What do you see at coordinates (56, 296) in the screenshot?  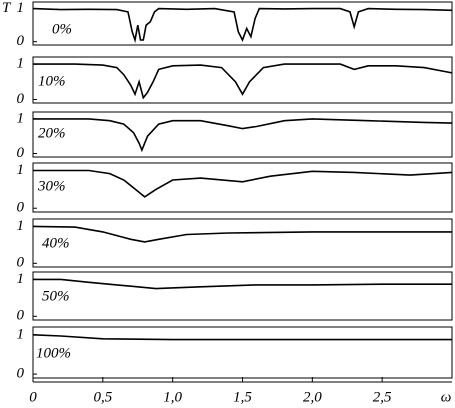 I see `panel-annotation: 50%` at bounding box center [56, 296].